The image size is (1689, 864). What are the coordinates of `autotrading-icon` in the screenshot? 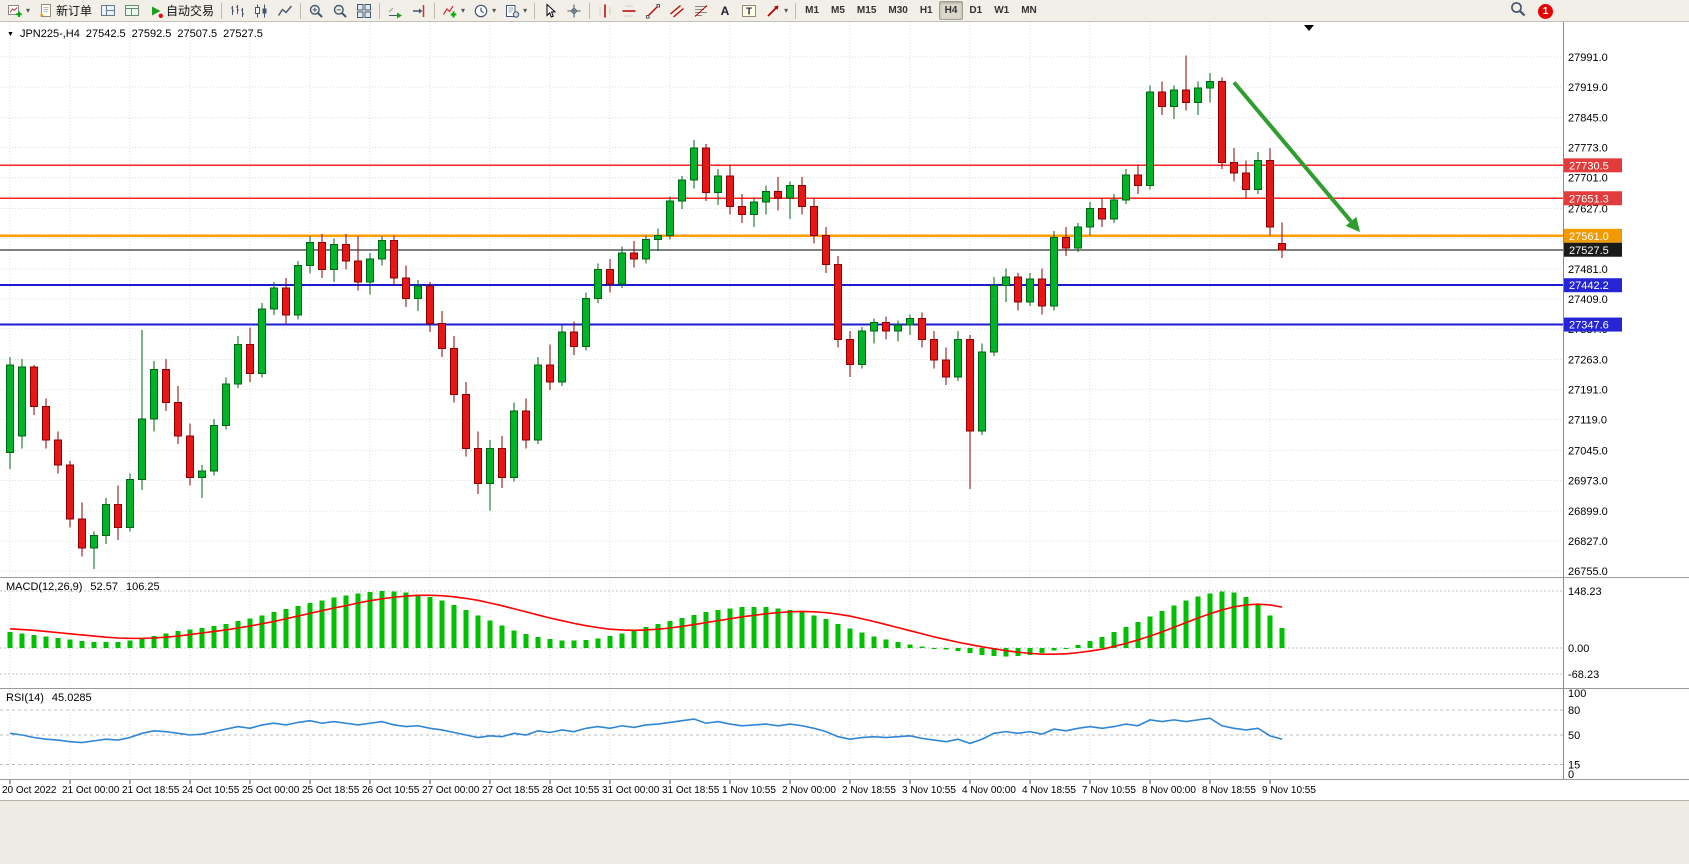 It's located at (158, 12).